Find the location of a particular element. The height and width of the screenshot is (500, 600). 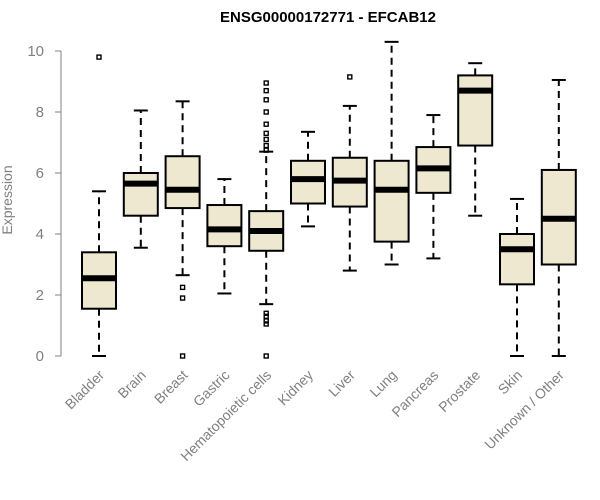

y-tick-label: 4 is located at coordinates (40, 234).